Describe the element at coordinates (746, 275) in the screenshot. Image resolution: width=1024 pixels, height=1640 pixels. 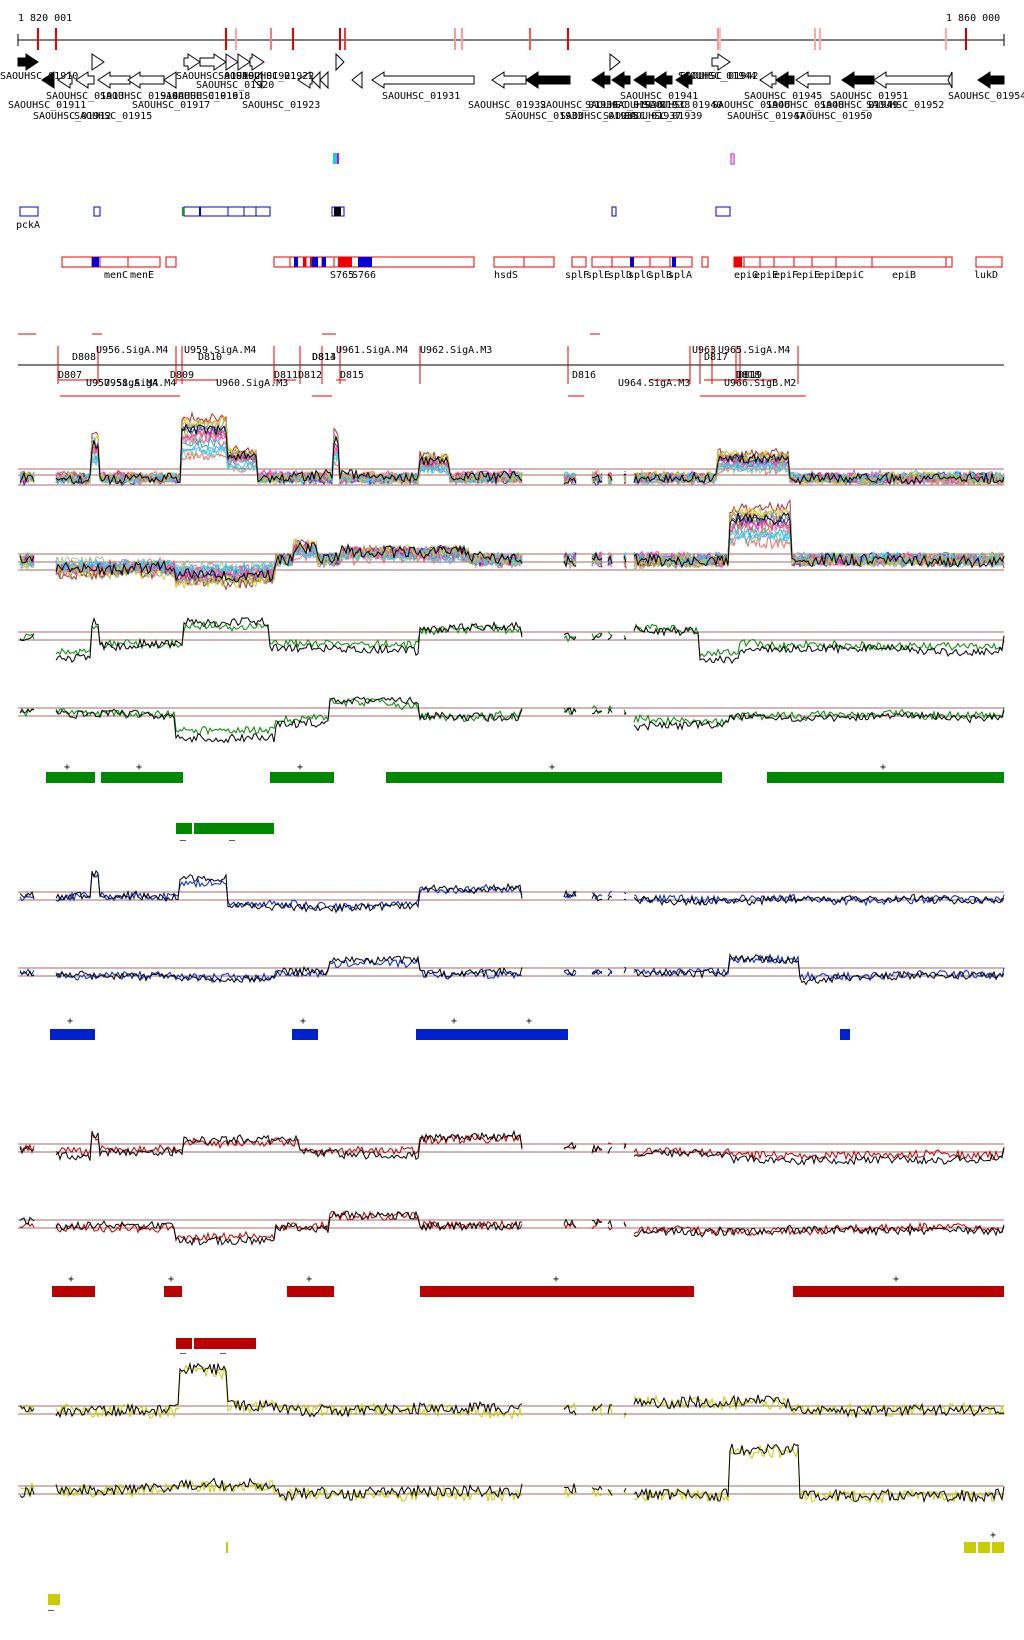
I see `red-track-label: epiG` at that location.